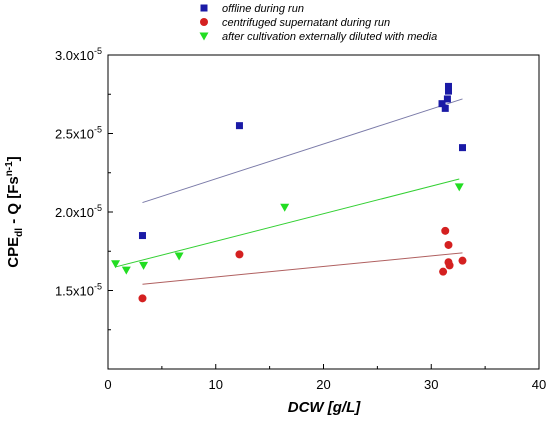 The height and width of the screenshot is (421, 550). What do you see at coordinates (324, 407) in the screenshot?
I see `x-axis-title: DCW [g/L]` at bounding box center [324, 407].